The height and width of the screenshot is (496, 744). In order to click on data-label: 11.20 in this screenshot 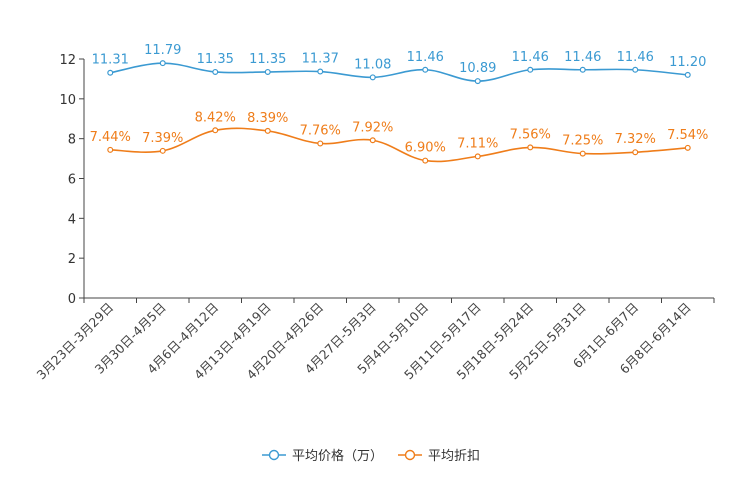, I will do `click(687, 62)`.